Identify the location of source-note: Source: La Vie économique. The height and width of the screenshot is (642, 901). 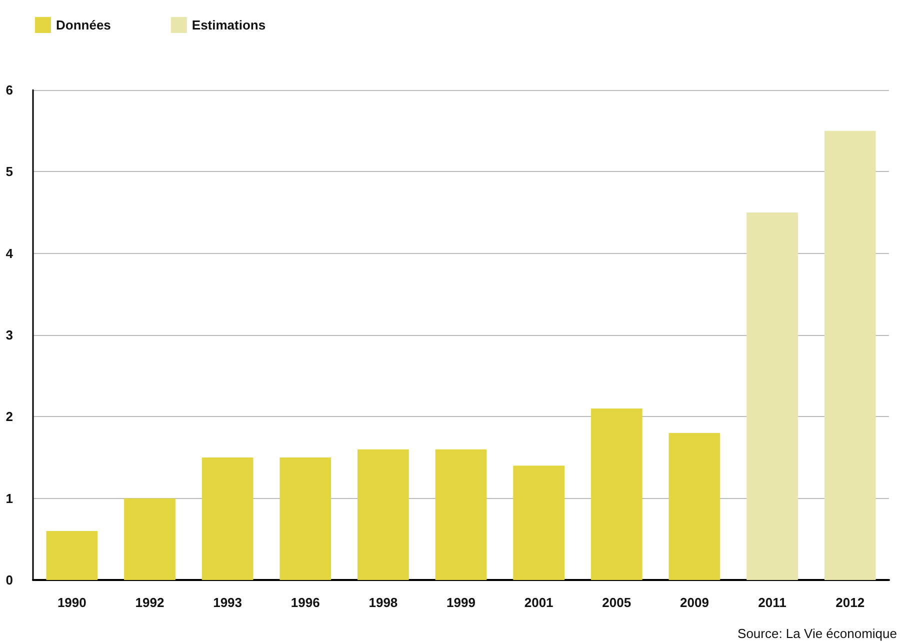
(818, 633).